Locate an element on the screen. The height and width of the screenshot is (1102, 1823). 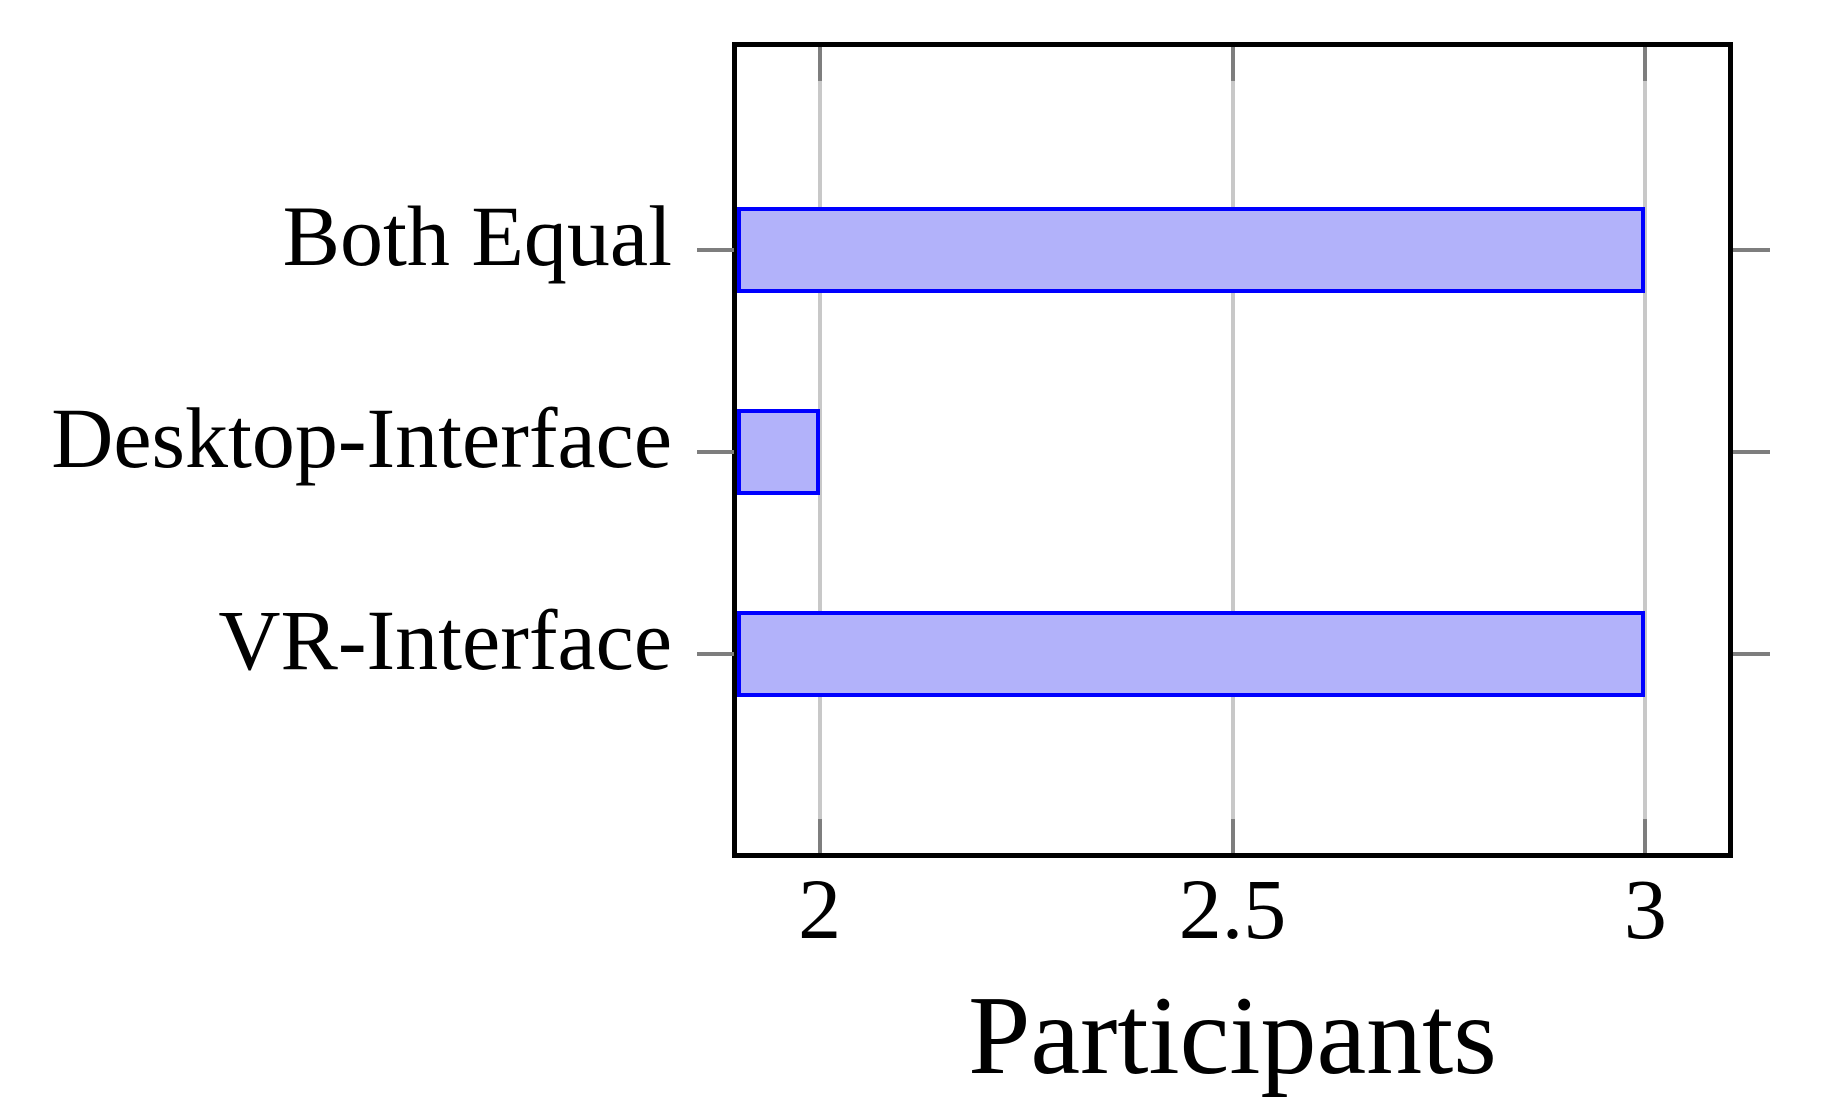
bar-desktop-interface is located at coordinates (778, 452).